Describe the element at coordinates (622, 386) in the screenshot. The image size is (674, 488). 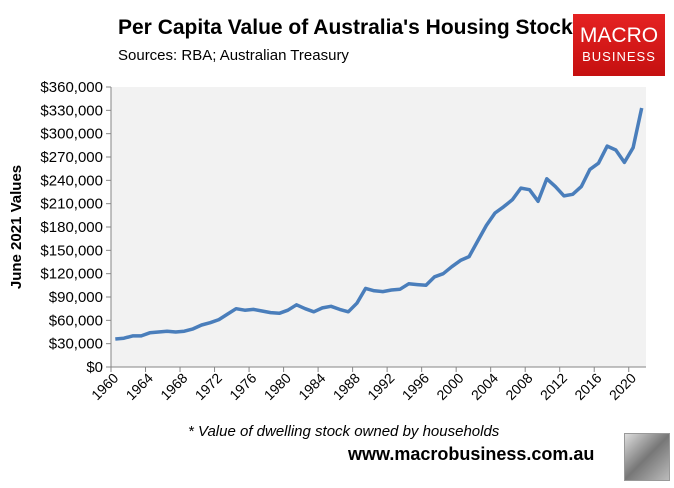
I see `x-tick-label: 2020` at that location.